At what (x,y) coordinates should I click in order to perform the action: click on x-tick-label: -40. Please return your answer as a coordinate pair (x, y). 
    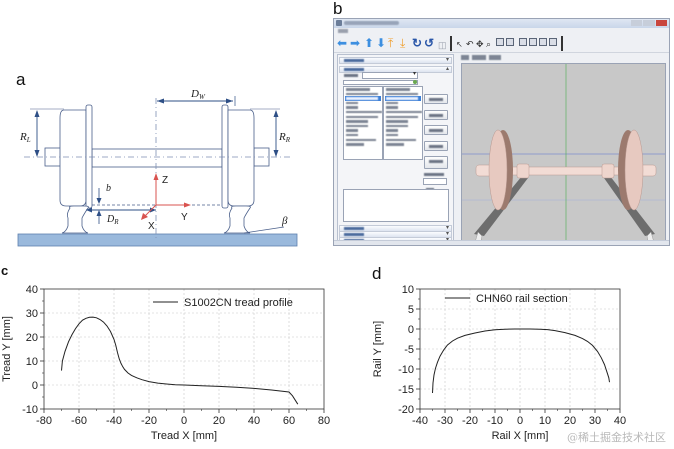
    Looking at the image, I should click on (114, 421).